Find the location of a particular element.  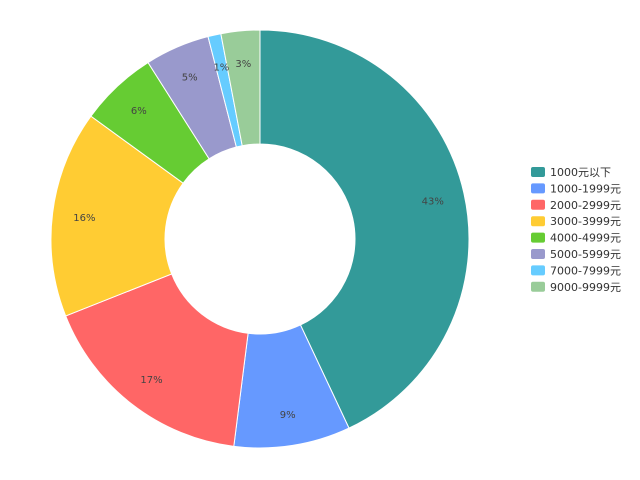

legend-item: 5000-5999元 is located at coordinates (576, 254).